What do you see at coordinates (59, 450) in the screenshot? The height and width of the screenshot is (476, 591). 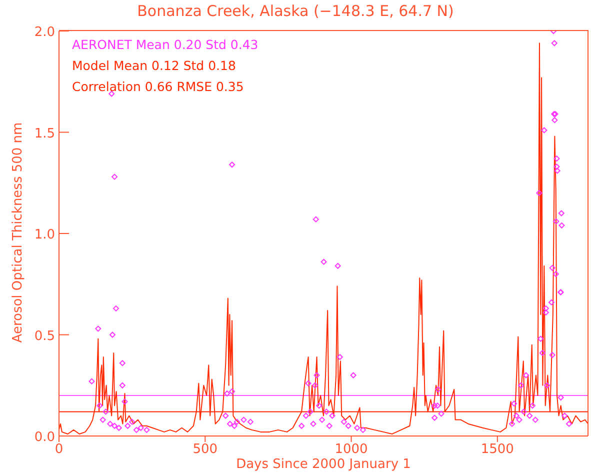 I see `x-tick-label: 0` at bounding box center [59, 450].